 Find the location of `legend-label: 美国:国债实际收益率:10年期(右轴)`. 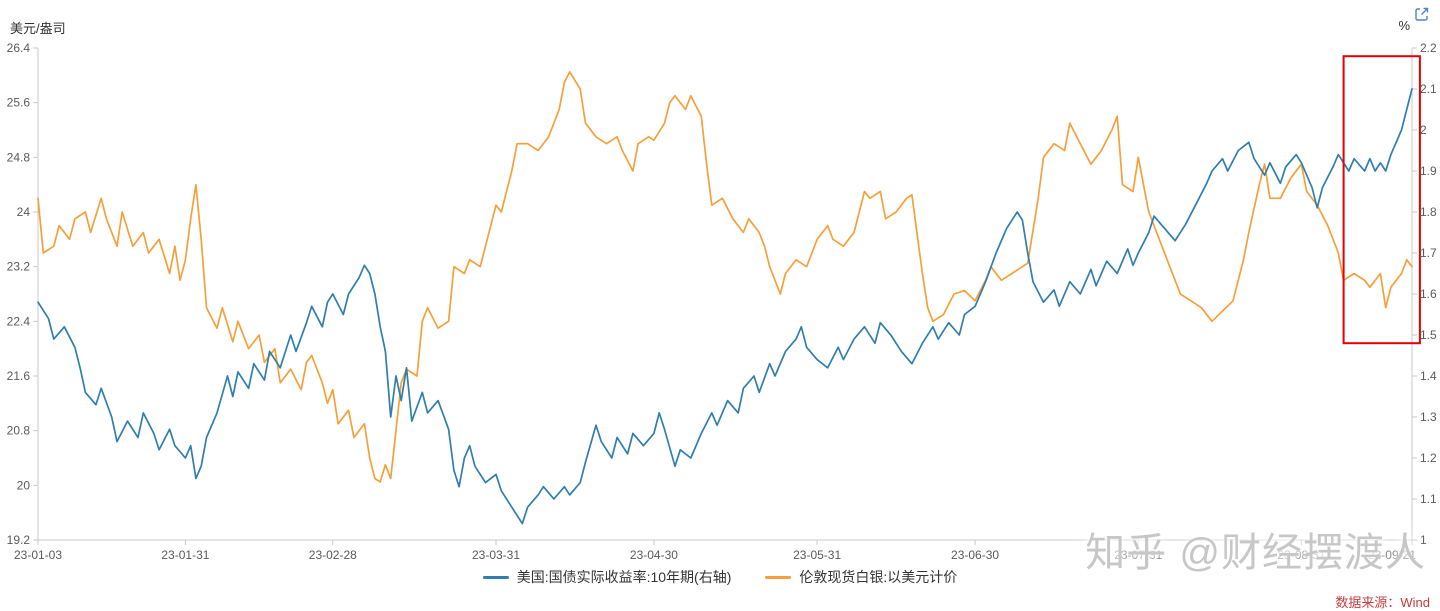

legend-label: 美国:国债实际收益率:10年期(右轴) is located at coordinates (624, 577).